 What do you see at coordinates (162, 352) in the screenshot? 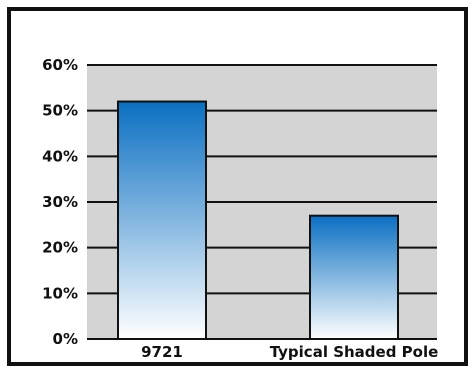
I see `x-tick-label: 9721` at bounding box center [162, 352].